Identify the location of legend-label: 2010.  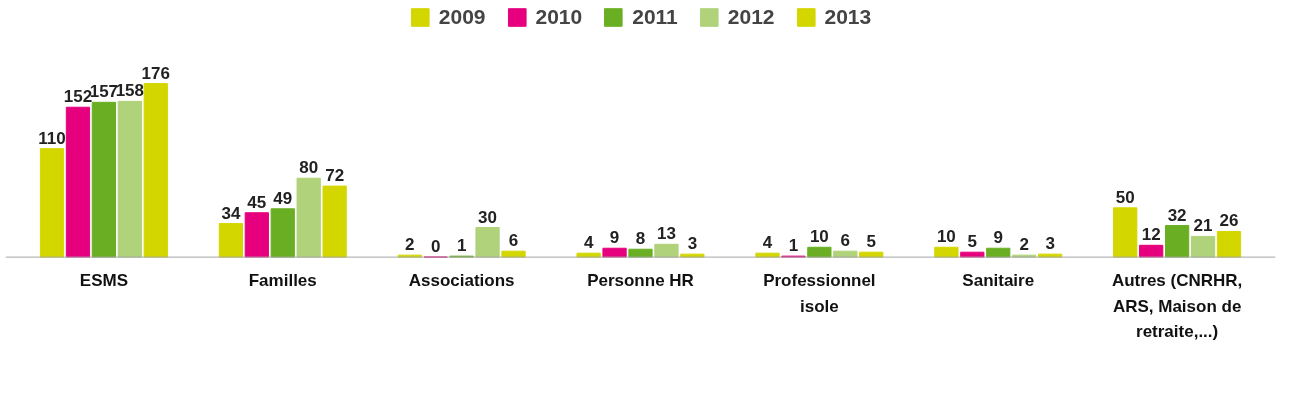
(559, 17).